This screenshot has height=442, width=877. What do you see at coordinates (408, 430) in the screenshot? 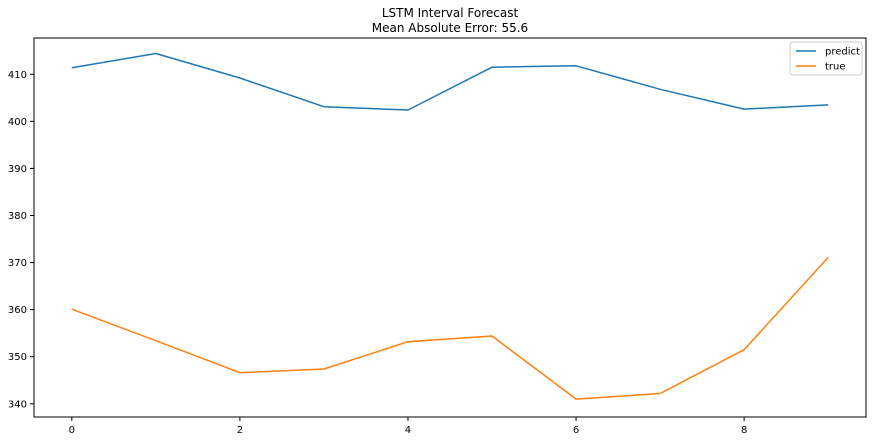
I see `x-tick-label: 4` at bounding box center [408, 430].